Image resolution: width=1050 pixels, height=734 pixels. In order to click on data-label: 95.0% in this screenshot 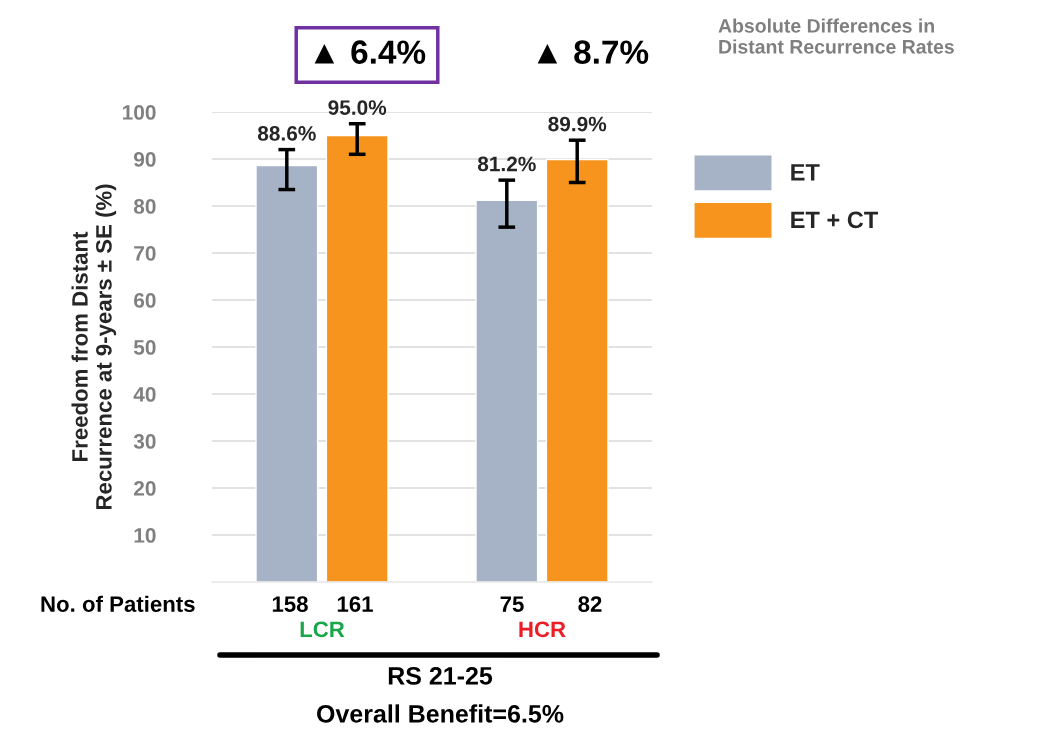, I will do `click(357, 107)`.